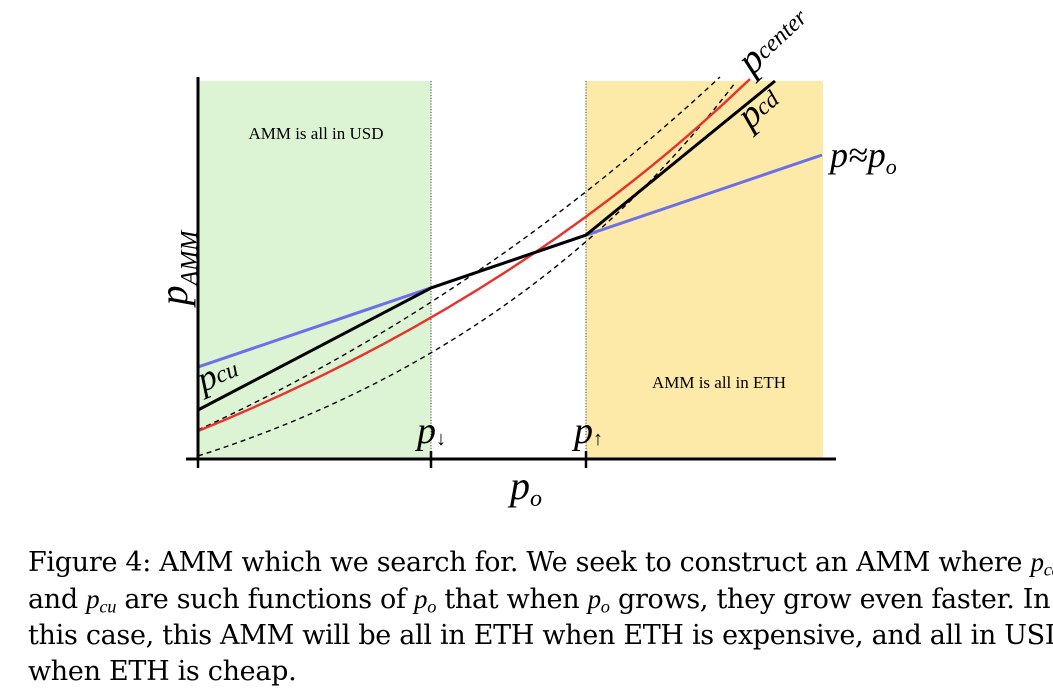 This screenshot has width=1053, height=690. Describe the element at coordinates (533, 672) in the screenshot. I see `caption-line-4: when ETH is cheap.` at that location.